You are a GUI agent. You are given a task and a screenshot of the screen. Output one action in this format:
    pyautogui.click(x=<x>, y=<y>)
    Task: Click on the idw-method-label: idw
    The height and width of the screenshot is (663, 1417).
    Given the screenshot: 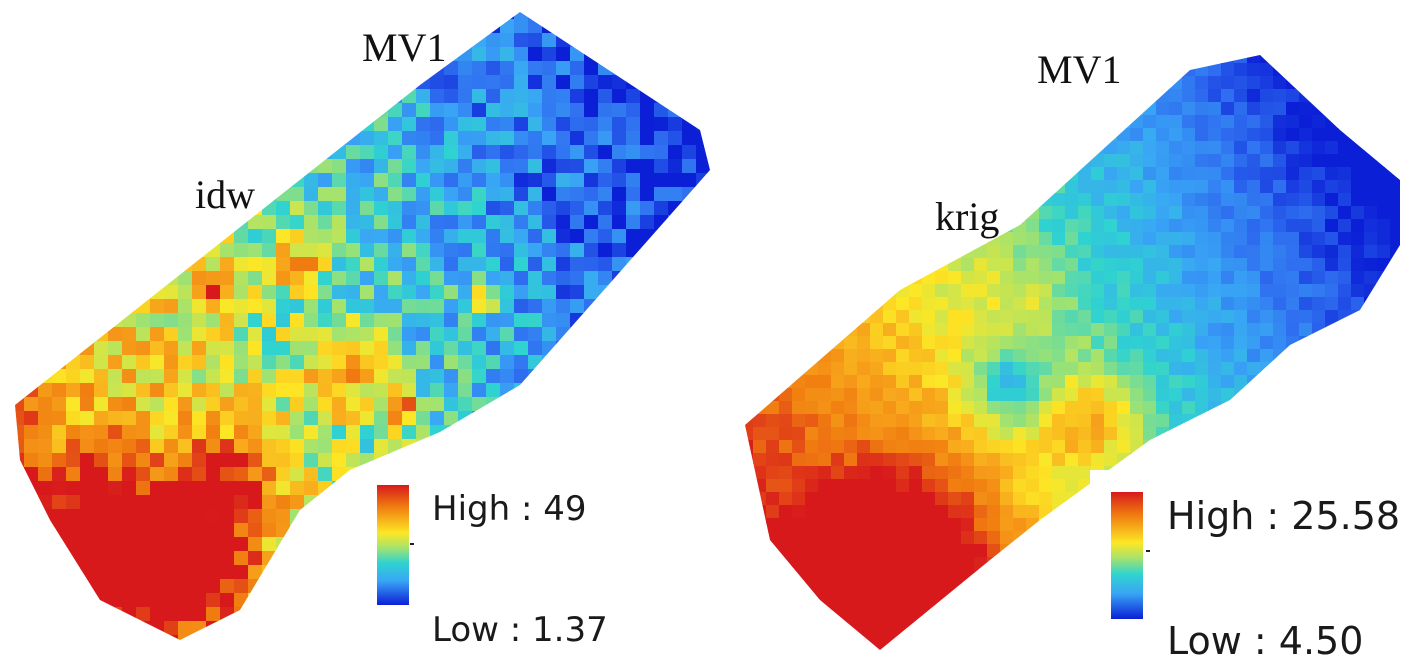 What is the action you would take?
    pyautogui.click(x=225, y=194)
    